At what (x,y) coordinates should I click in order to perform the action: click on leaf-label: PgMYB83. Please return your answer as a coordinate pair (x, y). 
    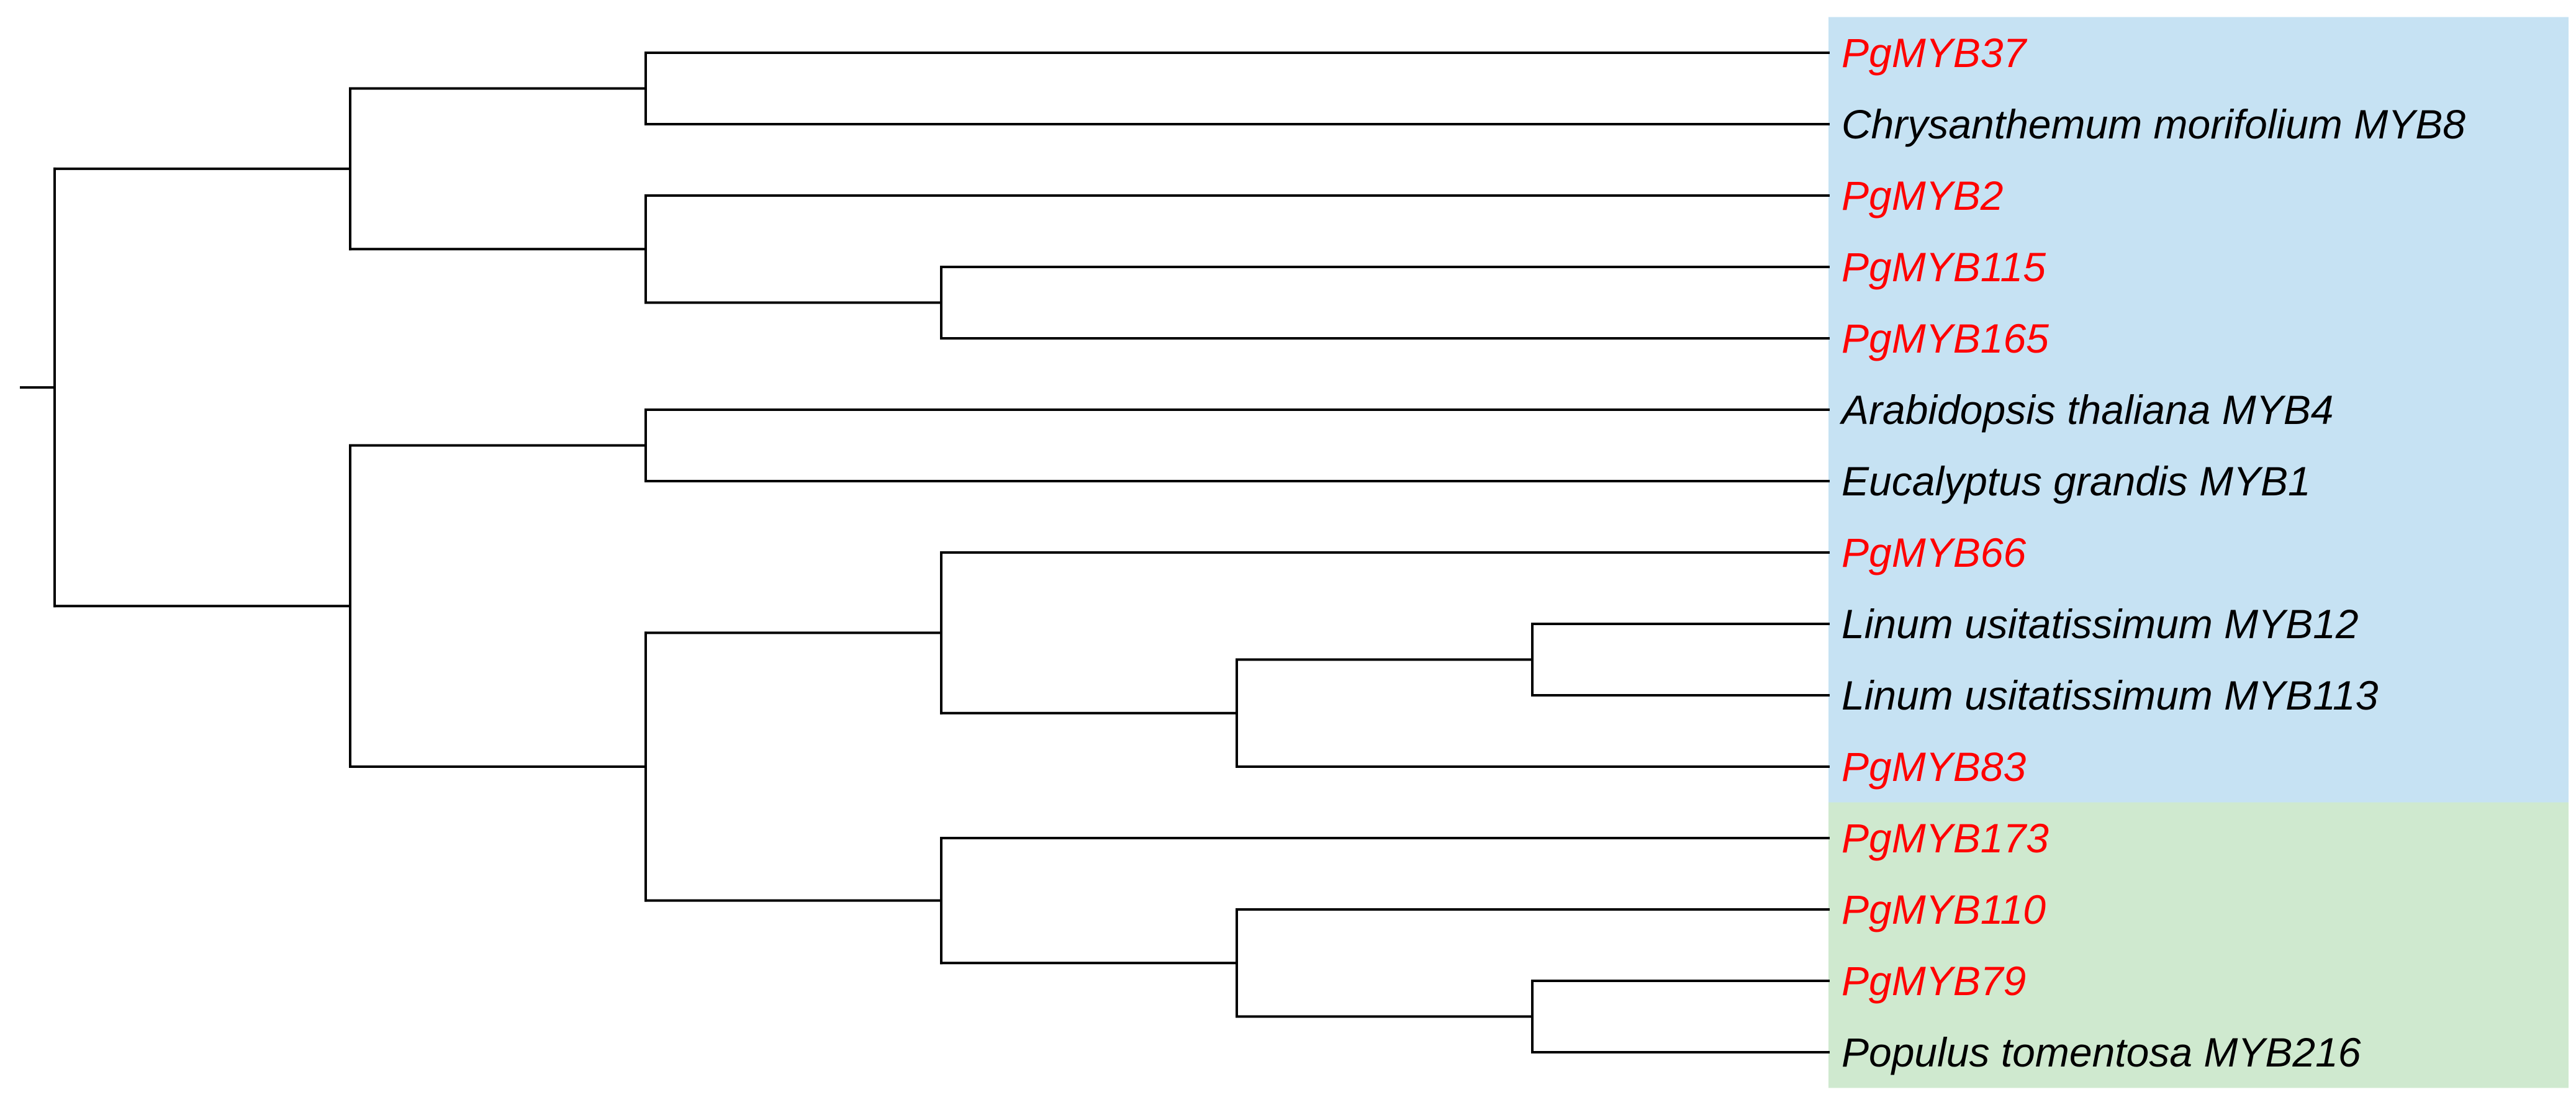
    Looking at the image, I should click on (1934, 767).